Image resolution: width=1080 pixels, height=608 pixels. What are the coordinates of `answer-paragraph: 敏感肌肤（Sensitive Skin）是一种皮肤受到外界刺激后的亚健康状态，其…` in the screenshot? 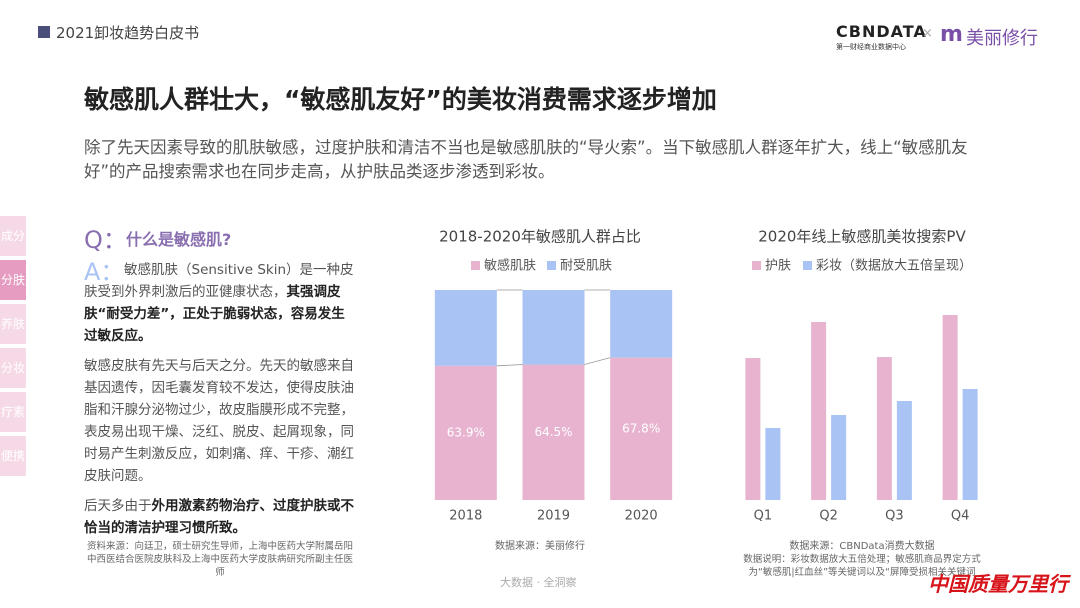 It's located at (220, 303).